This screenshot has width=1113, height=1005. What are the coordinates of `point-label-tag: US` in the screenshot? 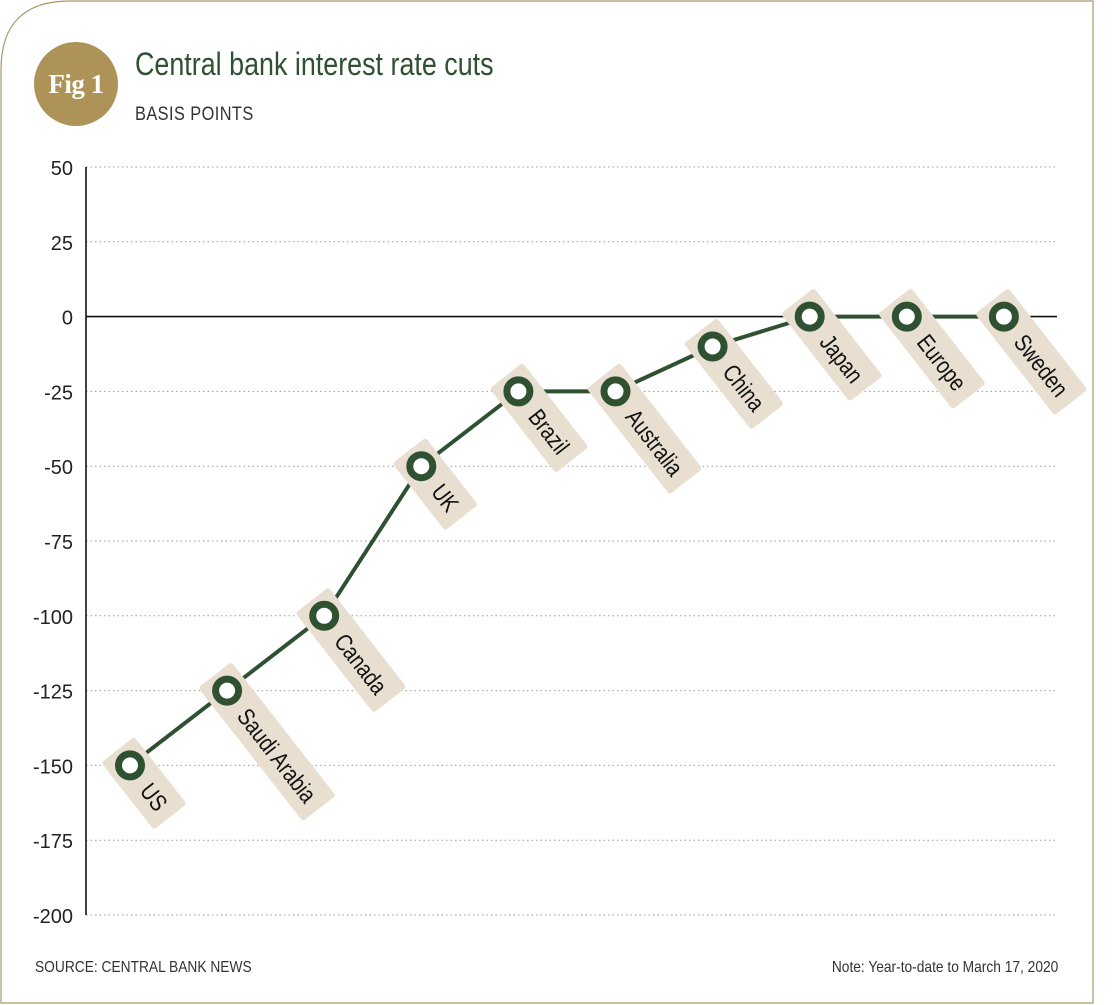 It's located at (144, 783).